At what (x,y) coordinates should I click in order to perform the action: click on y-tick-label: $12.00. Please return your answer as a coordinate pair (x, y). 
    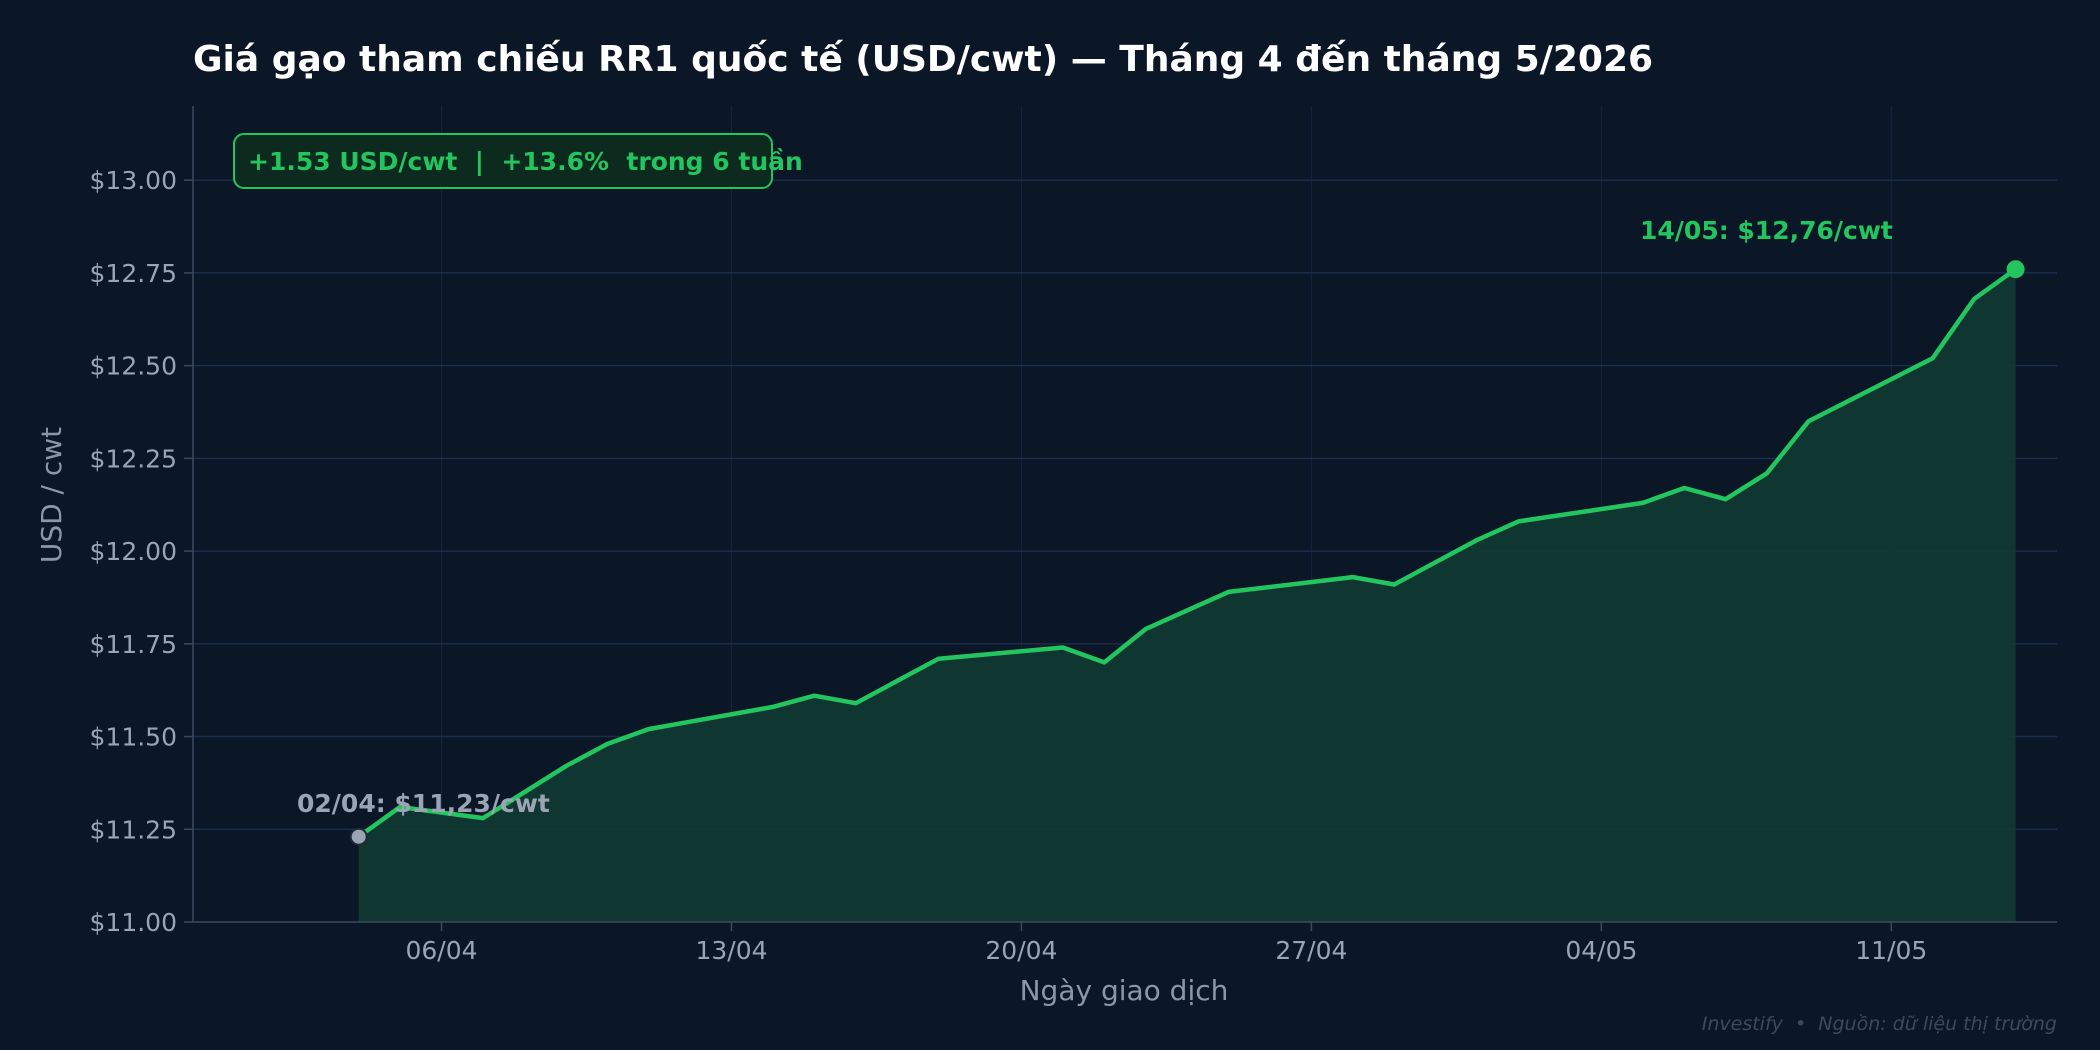
    Looking at the image, I should click on (133, 551).